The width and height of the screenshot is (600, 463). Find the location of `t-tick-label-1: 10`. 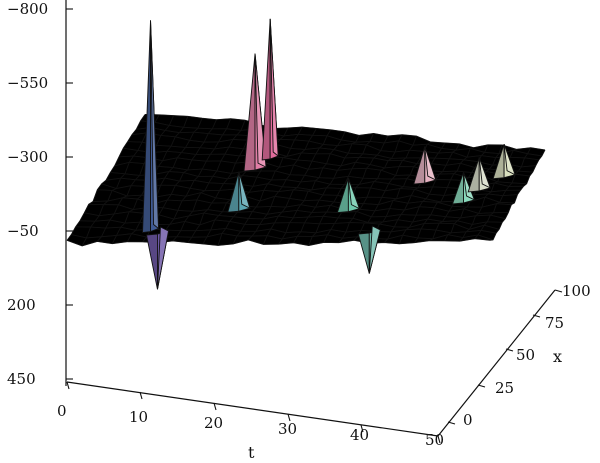

t-tick-label-1: 10 is located at coordinates (138, 417).